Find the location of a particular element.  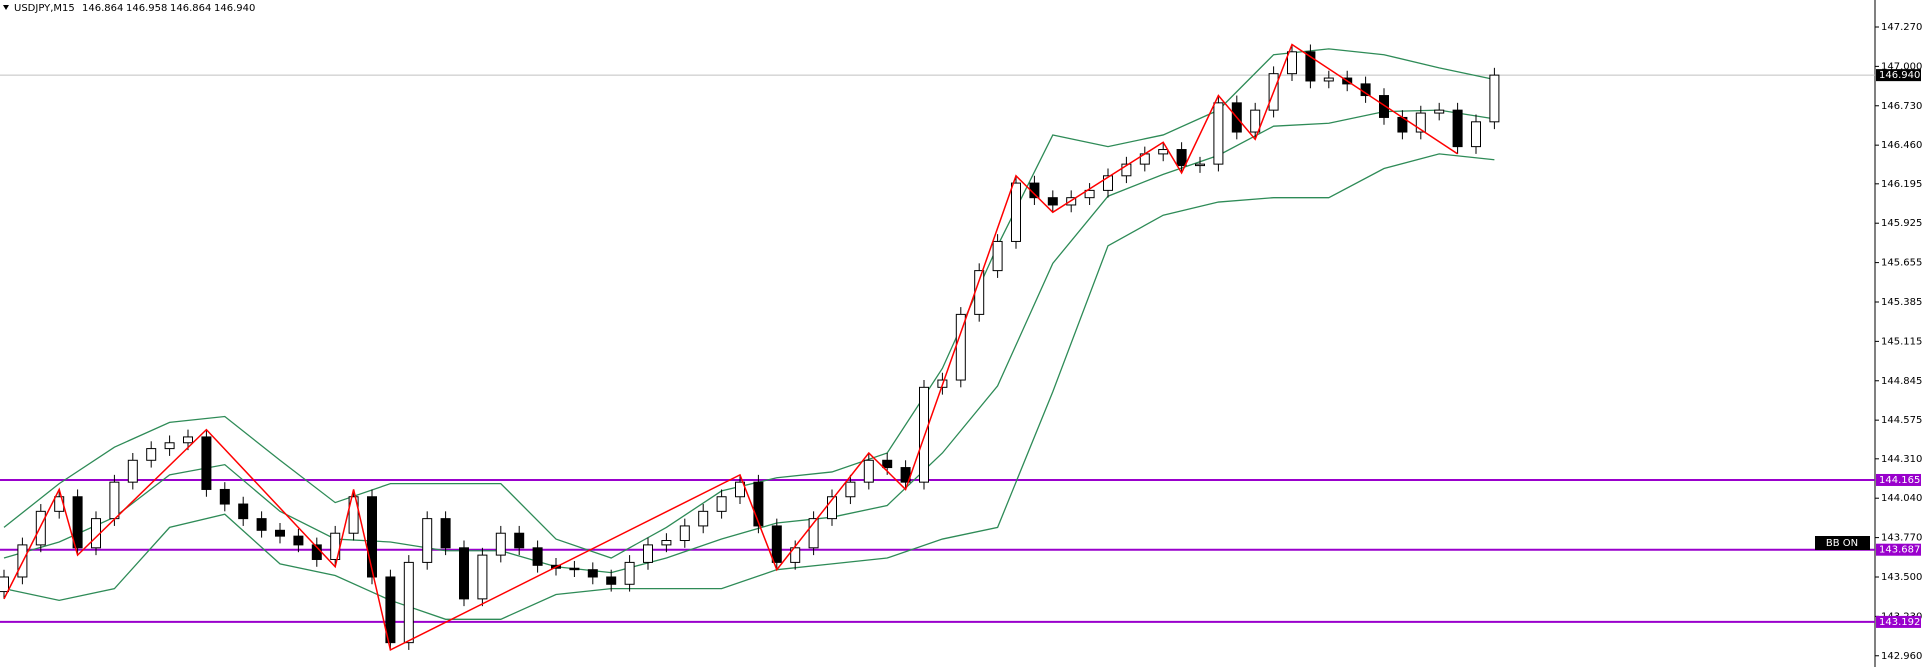

y-tick-label: 143.500 is located at coordinates (1901, 577).